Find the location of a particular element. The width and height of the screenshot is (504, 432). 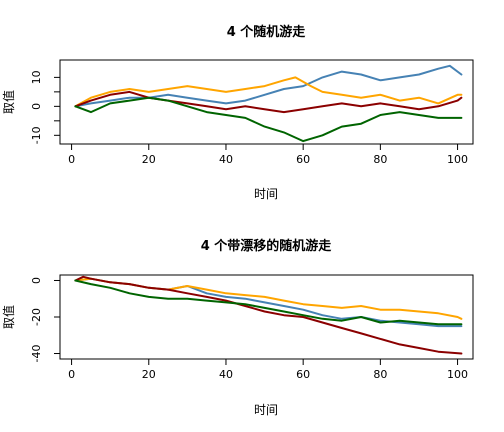

y-axis: -10 0 10 is located at coordinates (45, 107).